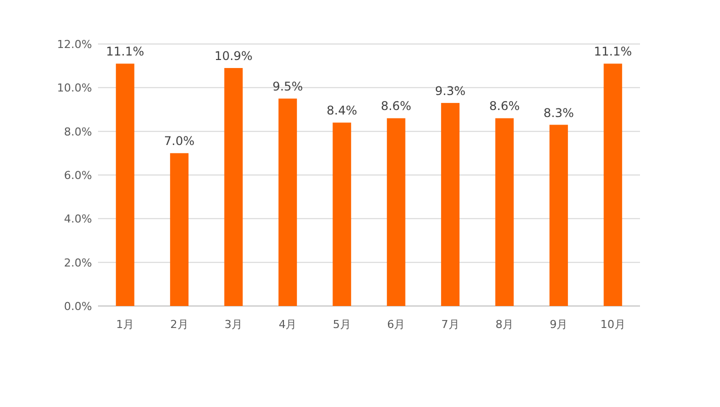  Describe the element at coordinates (74, 44) in the screenshot. I see `y-tick-label: 12.0%` at that location.